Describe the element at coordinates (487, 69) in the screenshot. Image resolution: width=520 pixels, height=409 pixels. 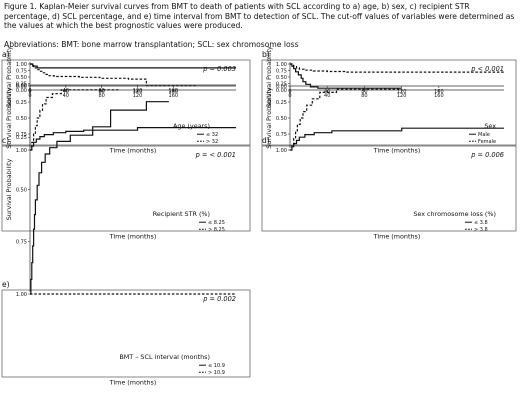
I see `p-value-label: p < 0.001` at that location.